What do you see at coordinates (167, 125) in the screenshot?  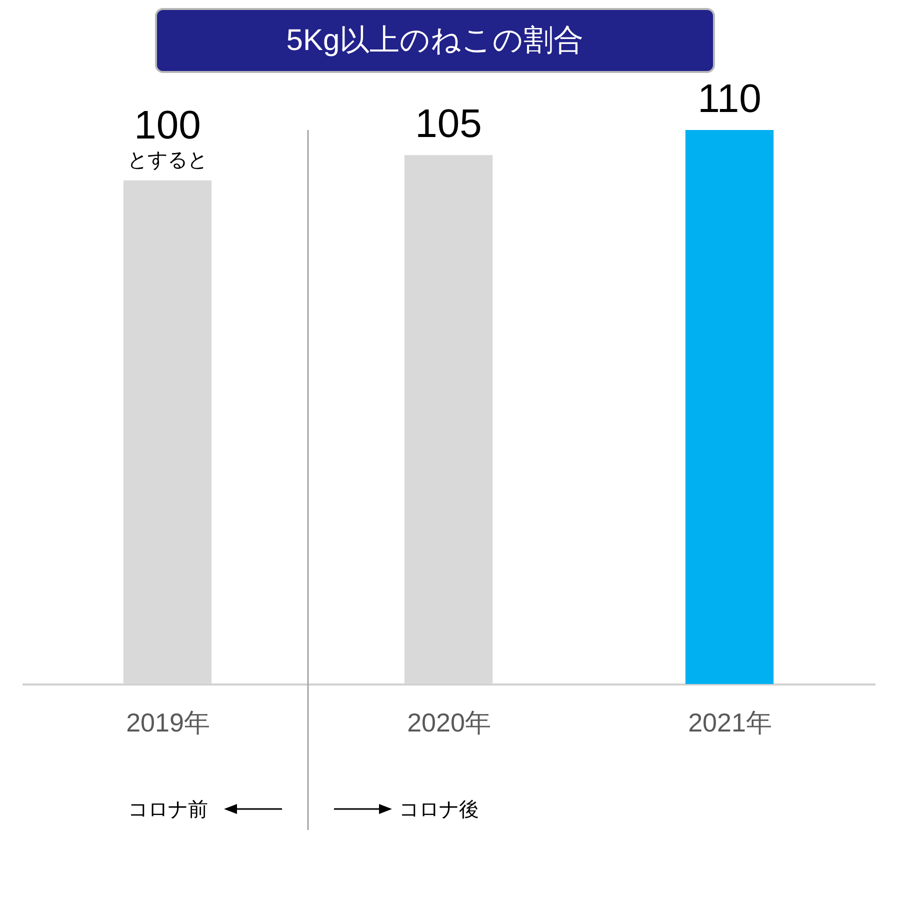 I see `data-label: 100` at bounding box center [167, 125].